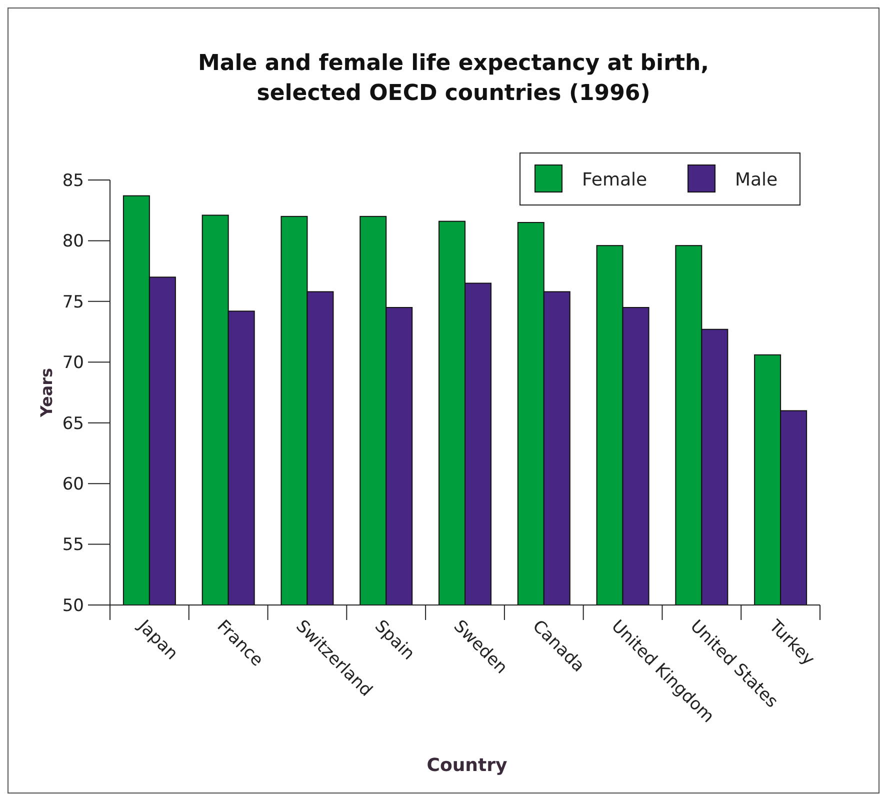  I want to click on y-tick-label: 60, so click(73, 484).